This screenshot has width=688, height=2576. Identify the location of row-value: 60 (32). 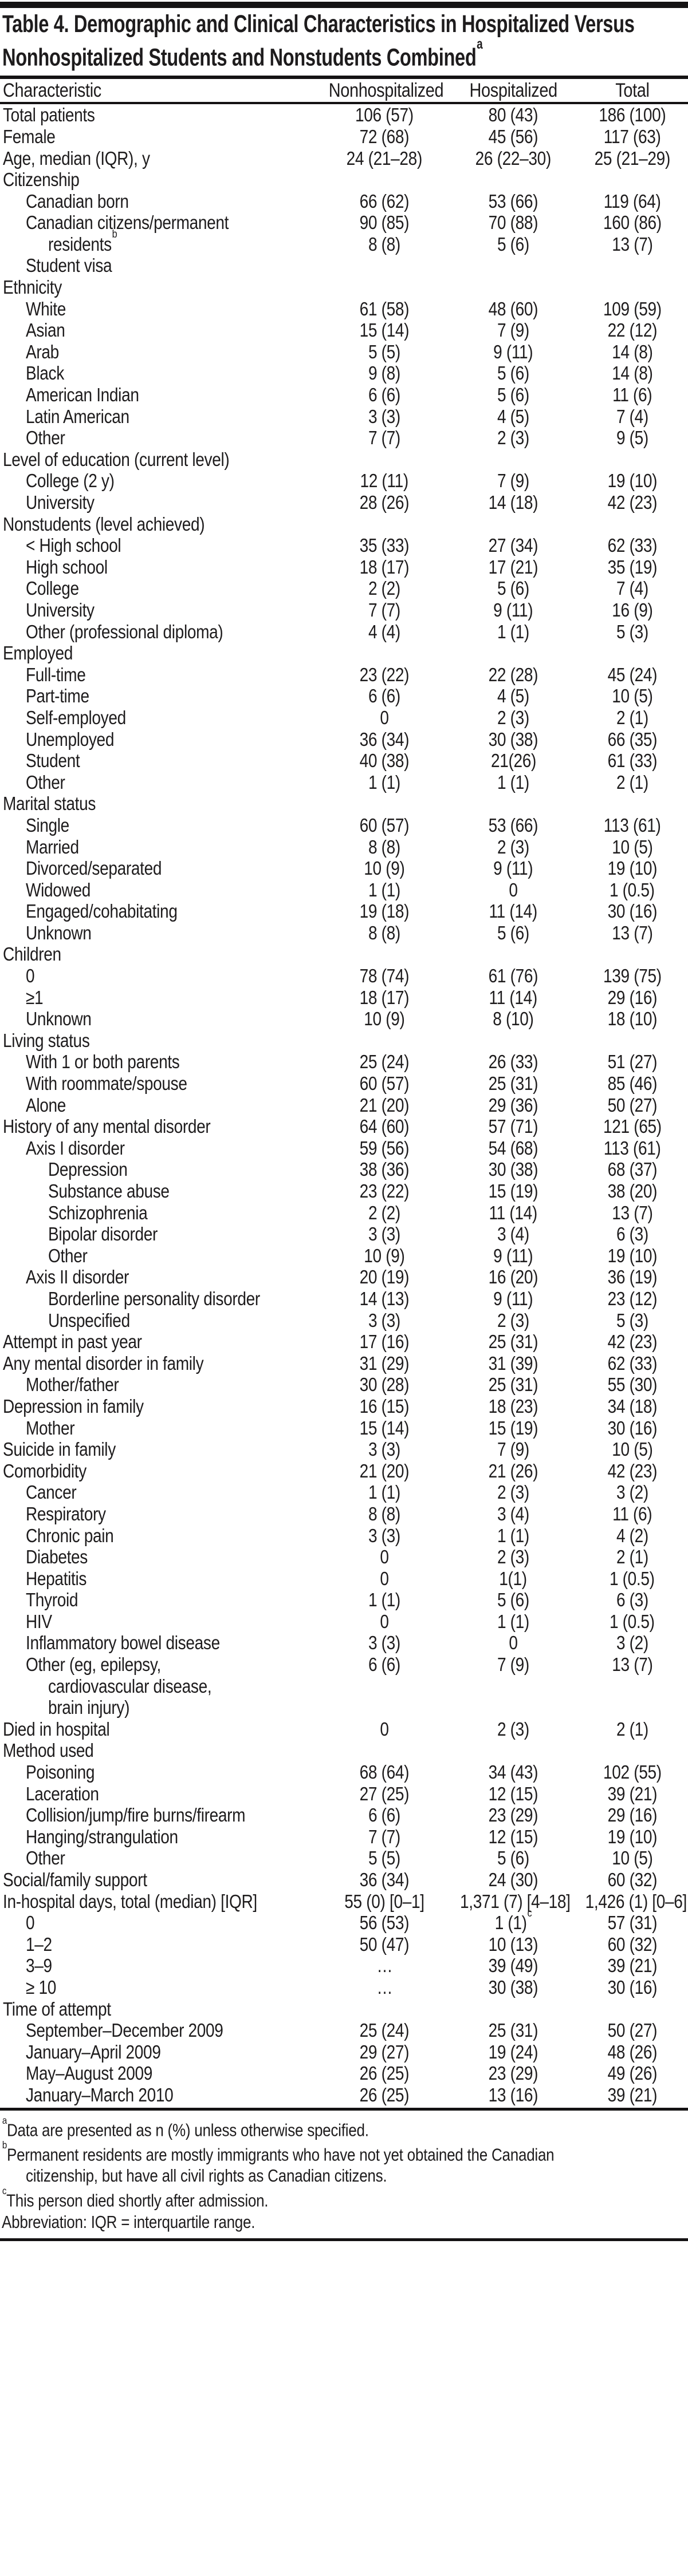
(632, 1944).